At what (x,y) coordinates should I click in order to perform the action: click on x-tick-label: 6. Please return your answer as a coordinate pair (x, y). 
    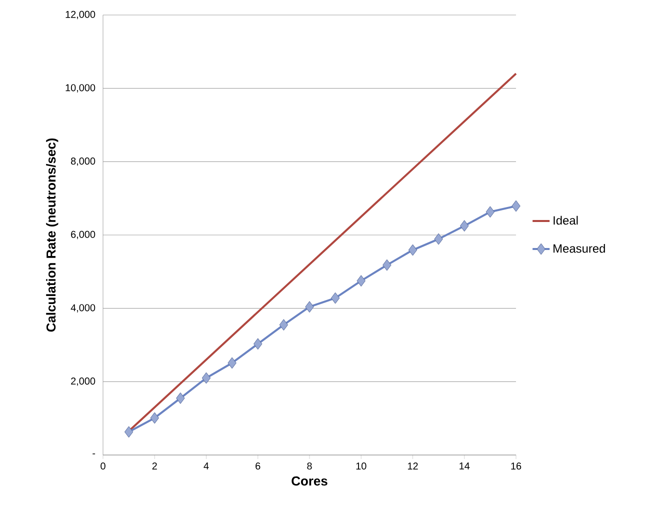
    Looking at the image, I should click on (258, 466).